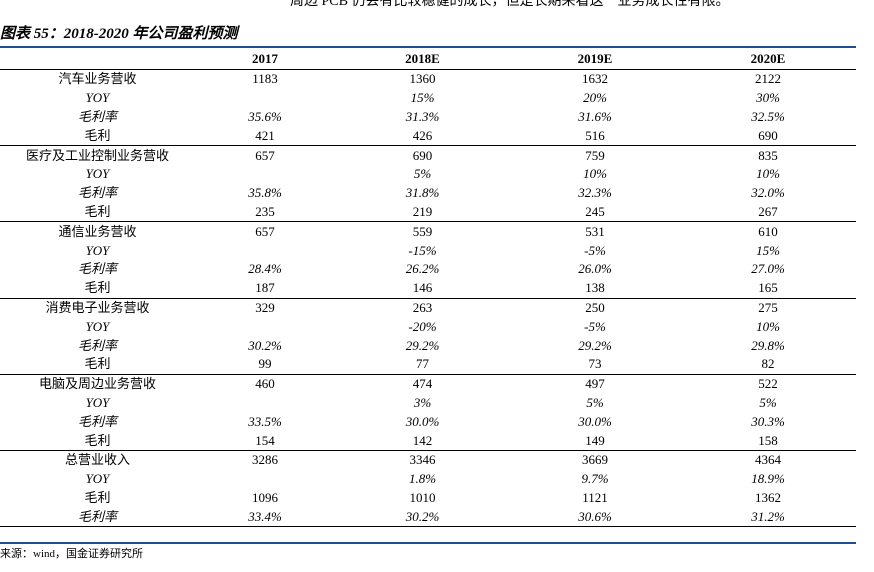  What do you see at coordinates (595, 421) in the screenshot?
I see `table-cell: 30.0%` at bounding box center [595, 421].